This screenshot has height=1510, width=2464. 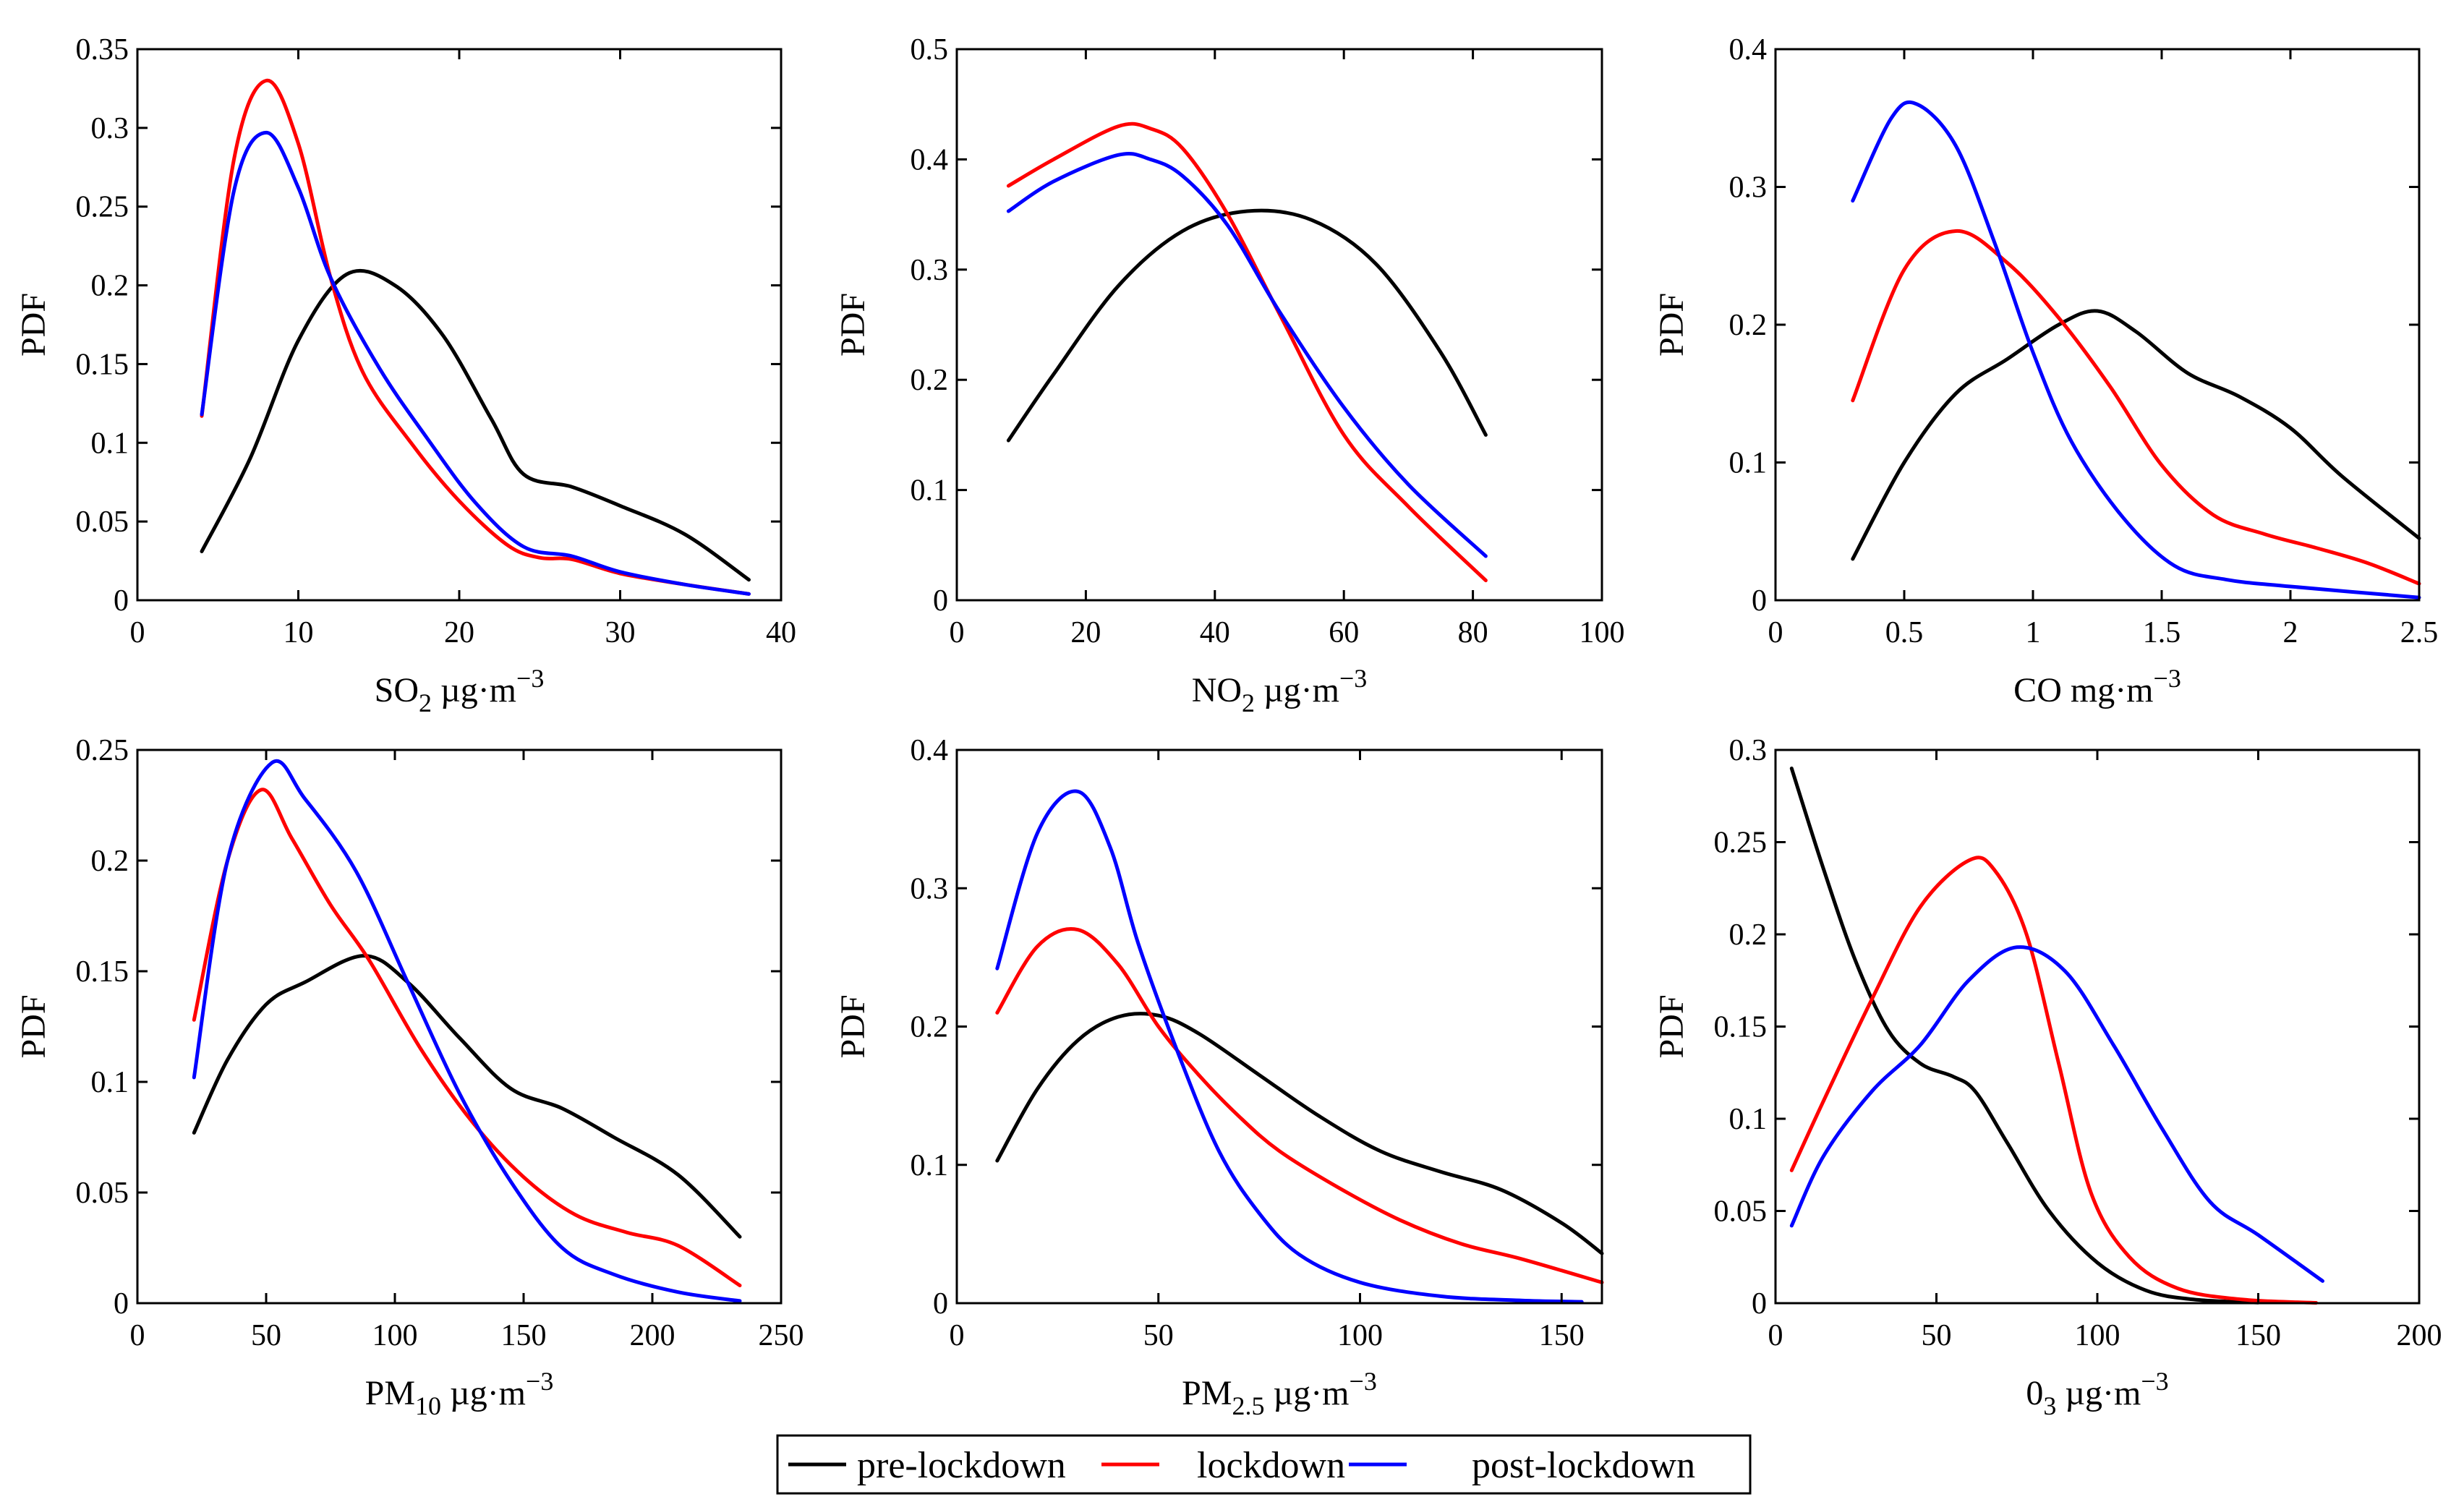 What do you see at coordinates (1248, 702) in the screenshot?
I see `x-label-subscript: 2` at bounding box center [1248, 702].